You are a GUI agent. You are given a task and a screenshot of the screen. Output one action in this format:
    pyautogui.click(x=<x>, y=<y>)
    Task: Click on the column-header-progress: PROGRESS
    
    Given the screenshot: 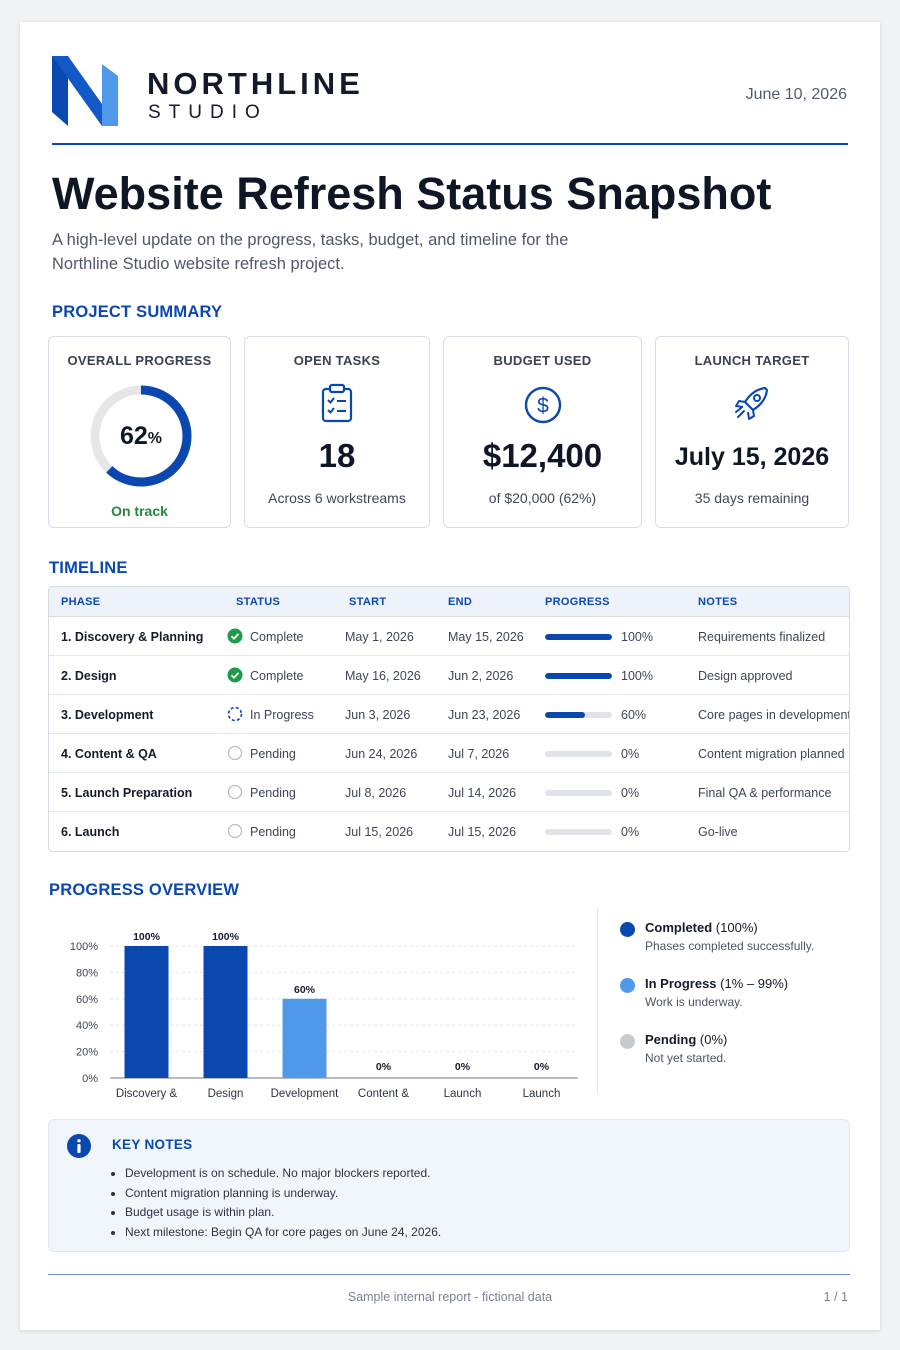 What is the action you would take?
    pyautogui.click(x=577, y=602)
    